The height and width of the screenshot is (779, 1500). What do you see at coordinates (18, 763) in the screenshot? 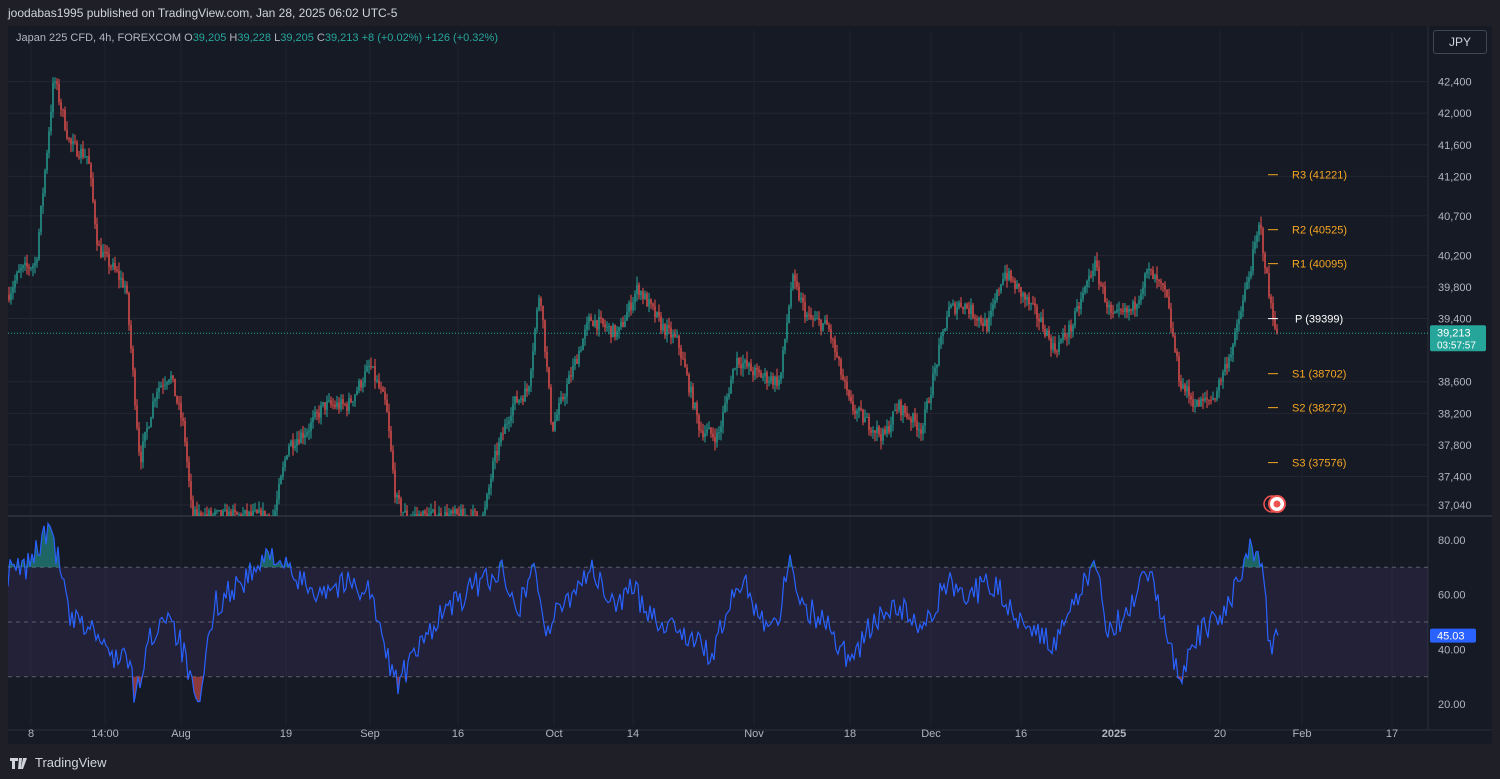
I see `tradingview-logo-icon` at bounding box center [18, 763].